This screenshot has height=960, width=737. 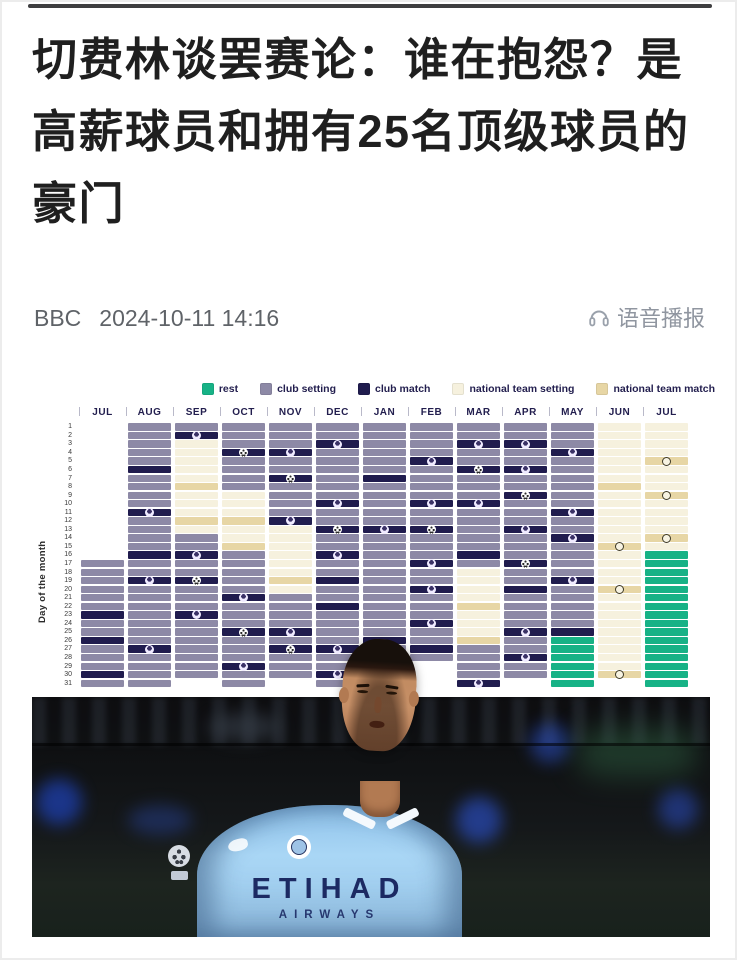 What do you see at coordinates (655, 388) in the screenshot?
I see `legend-item: national team match` at bounding box center [655, 388].